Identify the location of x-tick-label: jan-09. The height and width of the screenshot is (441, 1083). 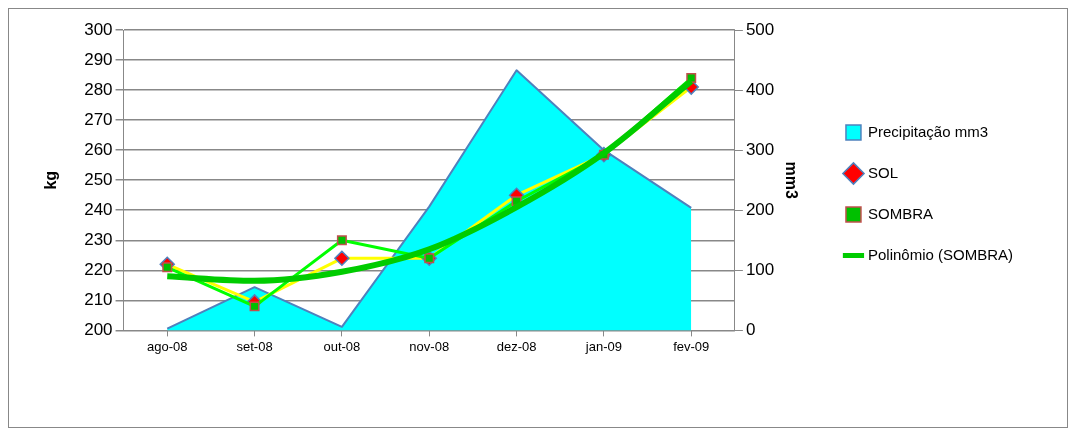
(603, 346).